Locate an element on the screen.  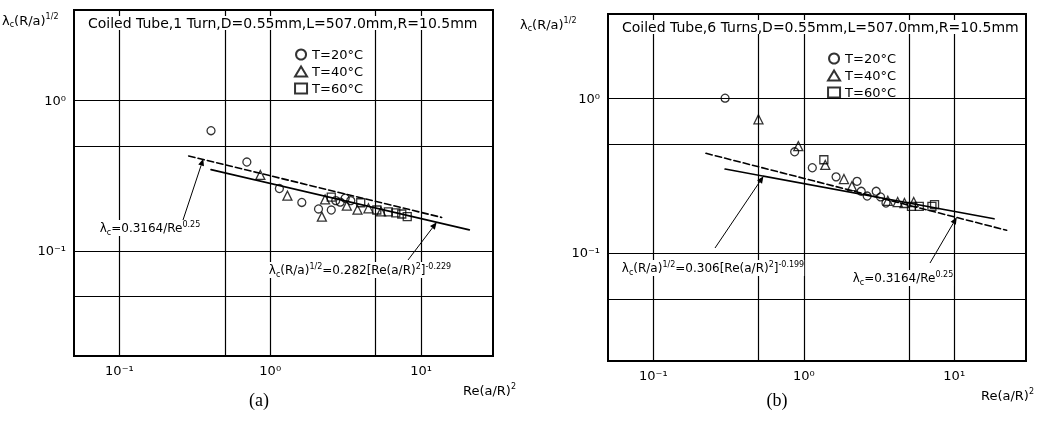
chart-title: Coiled Tube,6 Turns,D=0.55mm,L=507.0mm,R=10.5mm is located at coordinates (820, 27).